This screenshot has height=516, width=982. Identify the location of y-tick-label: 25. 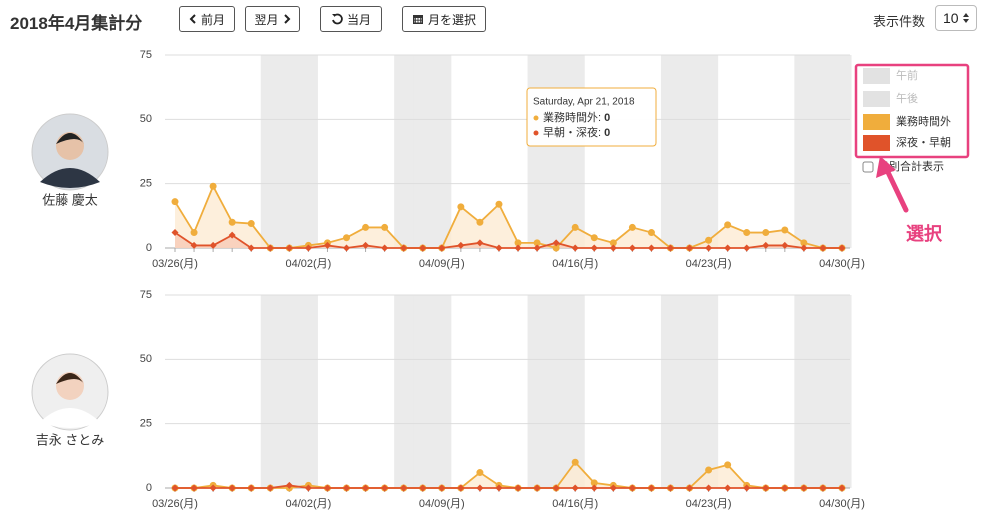
(146, 184).